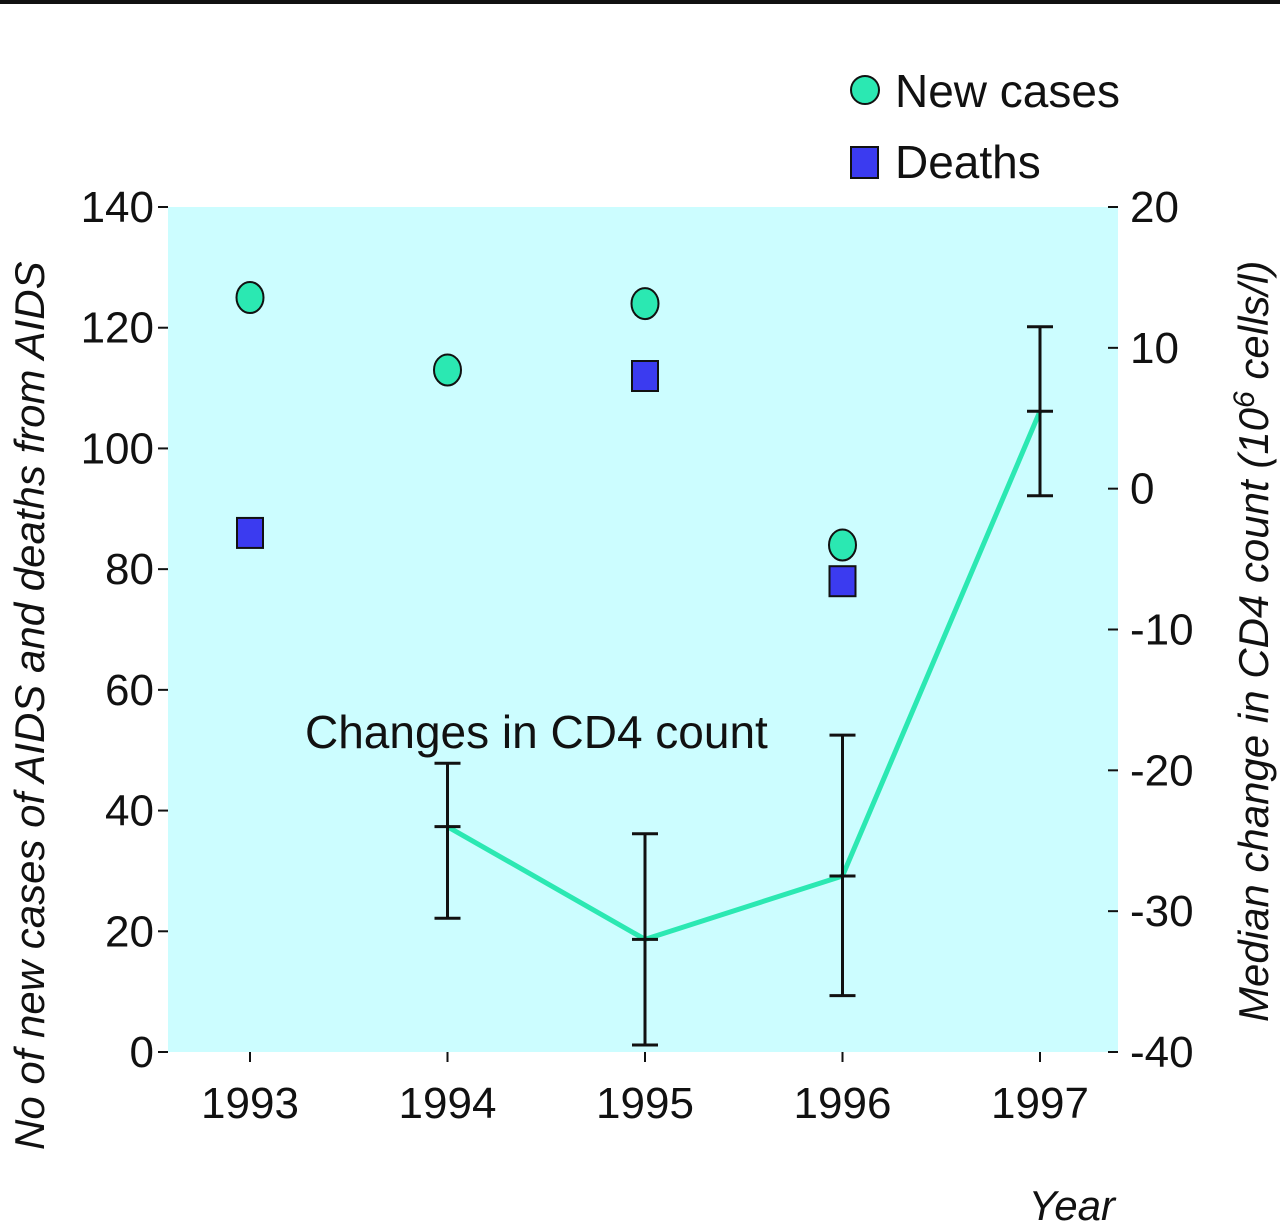 The width and height of the screenshot is (1280, 1225). Describe the element at coordinates (865, 90) in the screenshot. I see `legend-marker-new-cases` at that location.